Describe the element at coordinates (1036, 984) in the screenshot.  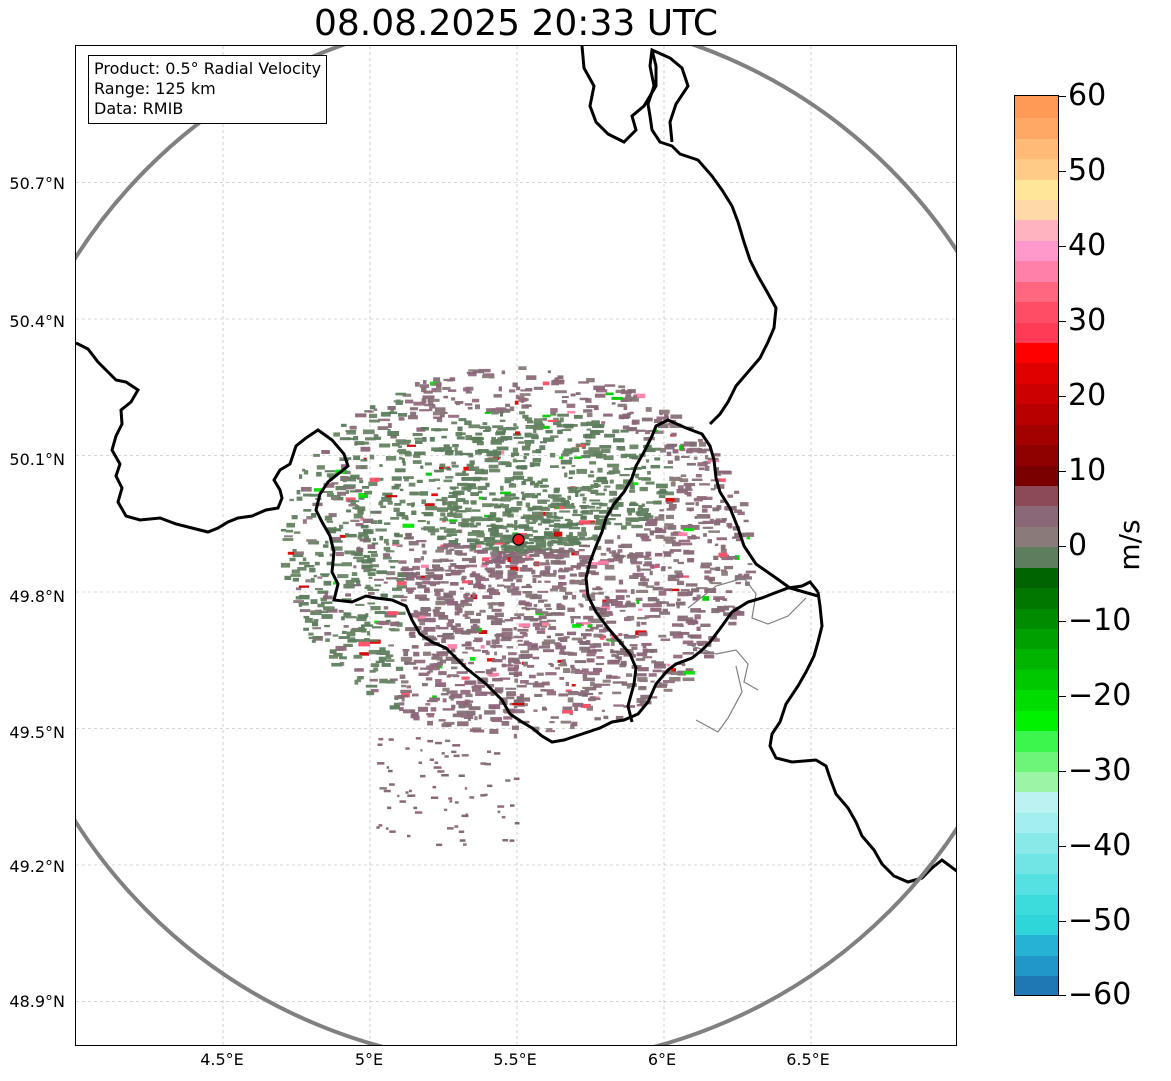
I see `colorbar-segment` at that location.